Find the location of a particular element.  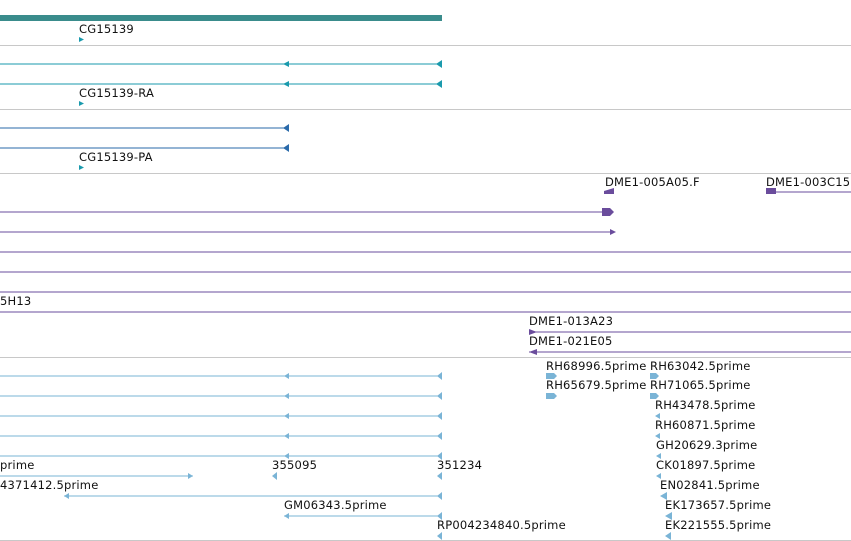

clone-label: DME1-013A23 is located at coordinates (571, 321).